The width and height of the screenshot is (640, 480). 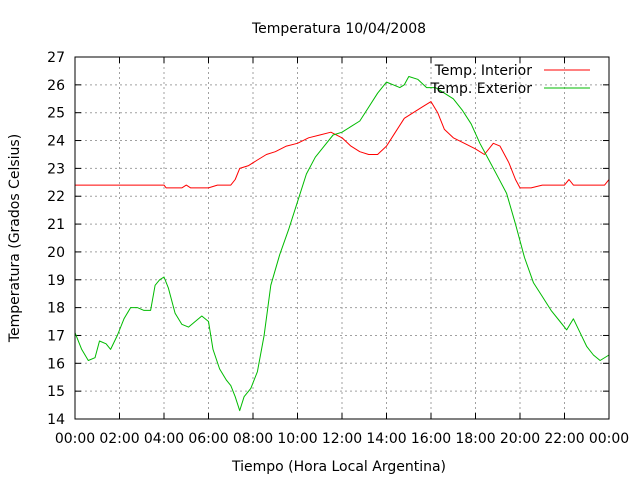 What do you see at coordinates (297, 439) in the screenshot?
I see `x-tick-label: 10:00` at bounding box center [297, 439].